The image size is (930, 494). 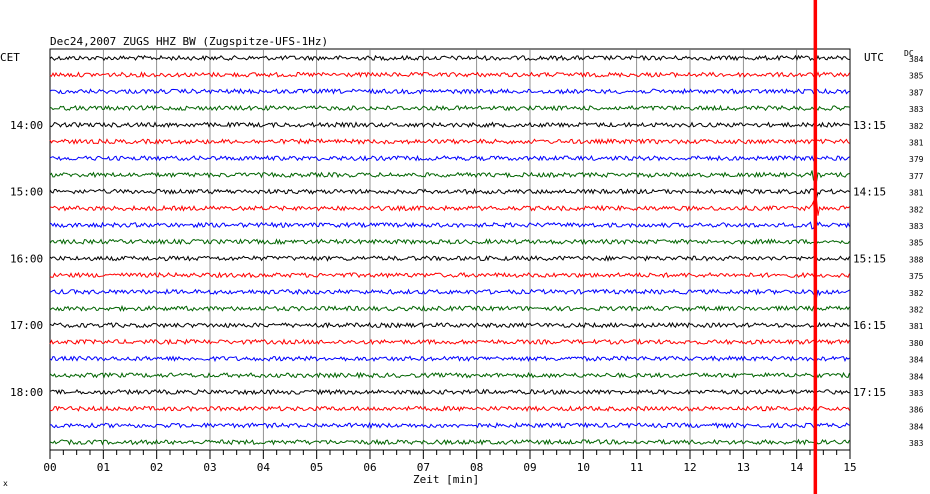 What do you see at coordinates (26, 258) in the screenshot?
I see `cet-hour-label: 16:00` at bounding box center [26, 258].